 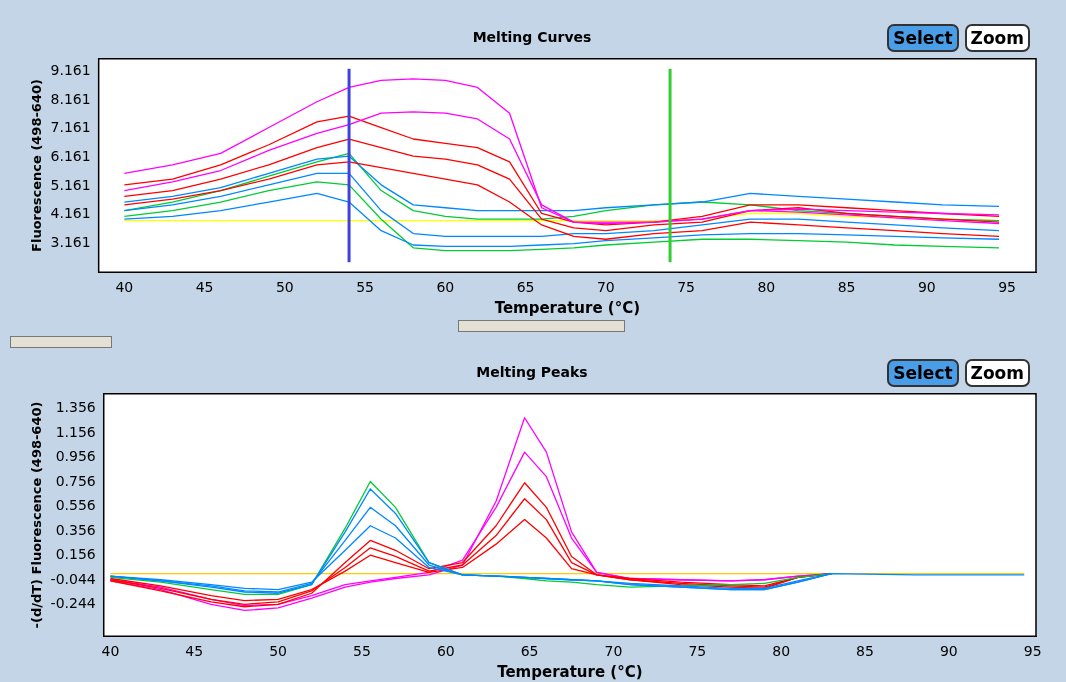 What do you see at coordinates (532, 372) in the screenshot?
I see `chart-title: Melting Peaks` at bounding box center [532, 372].